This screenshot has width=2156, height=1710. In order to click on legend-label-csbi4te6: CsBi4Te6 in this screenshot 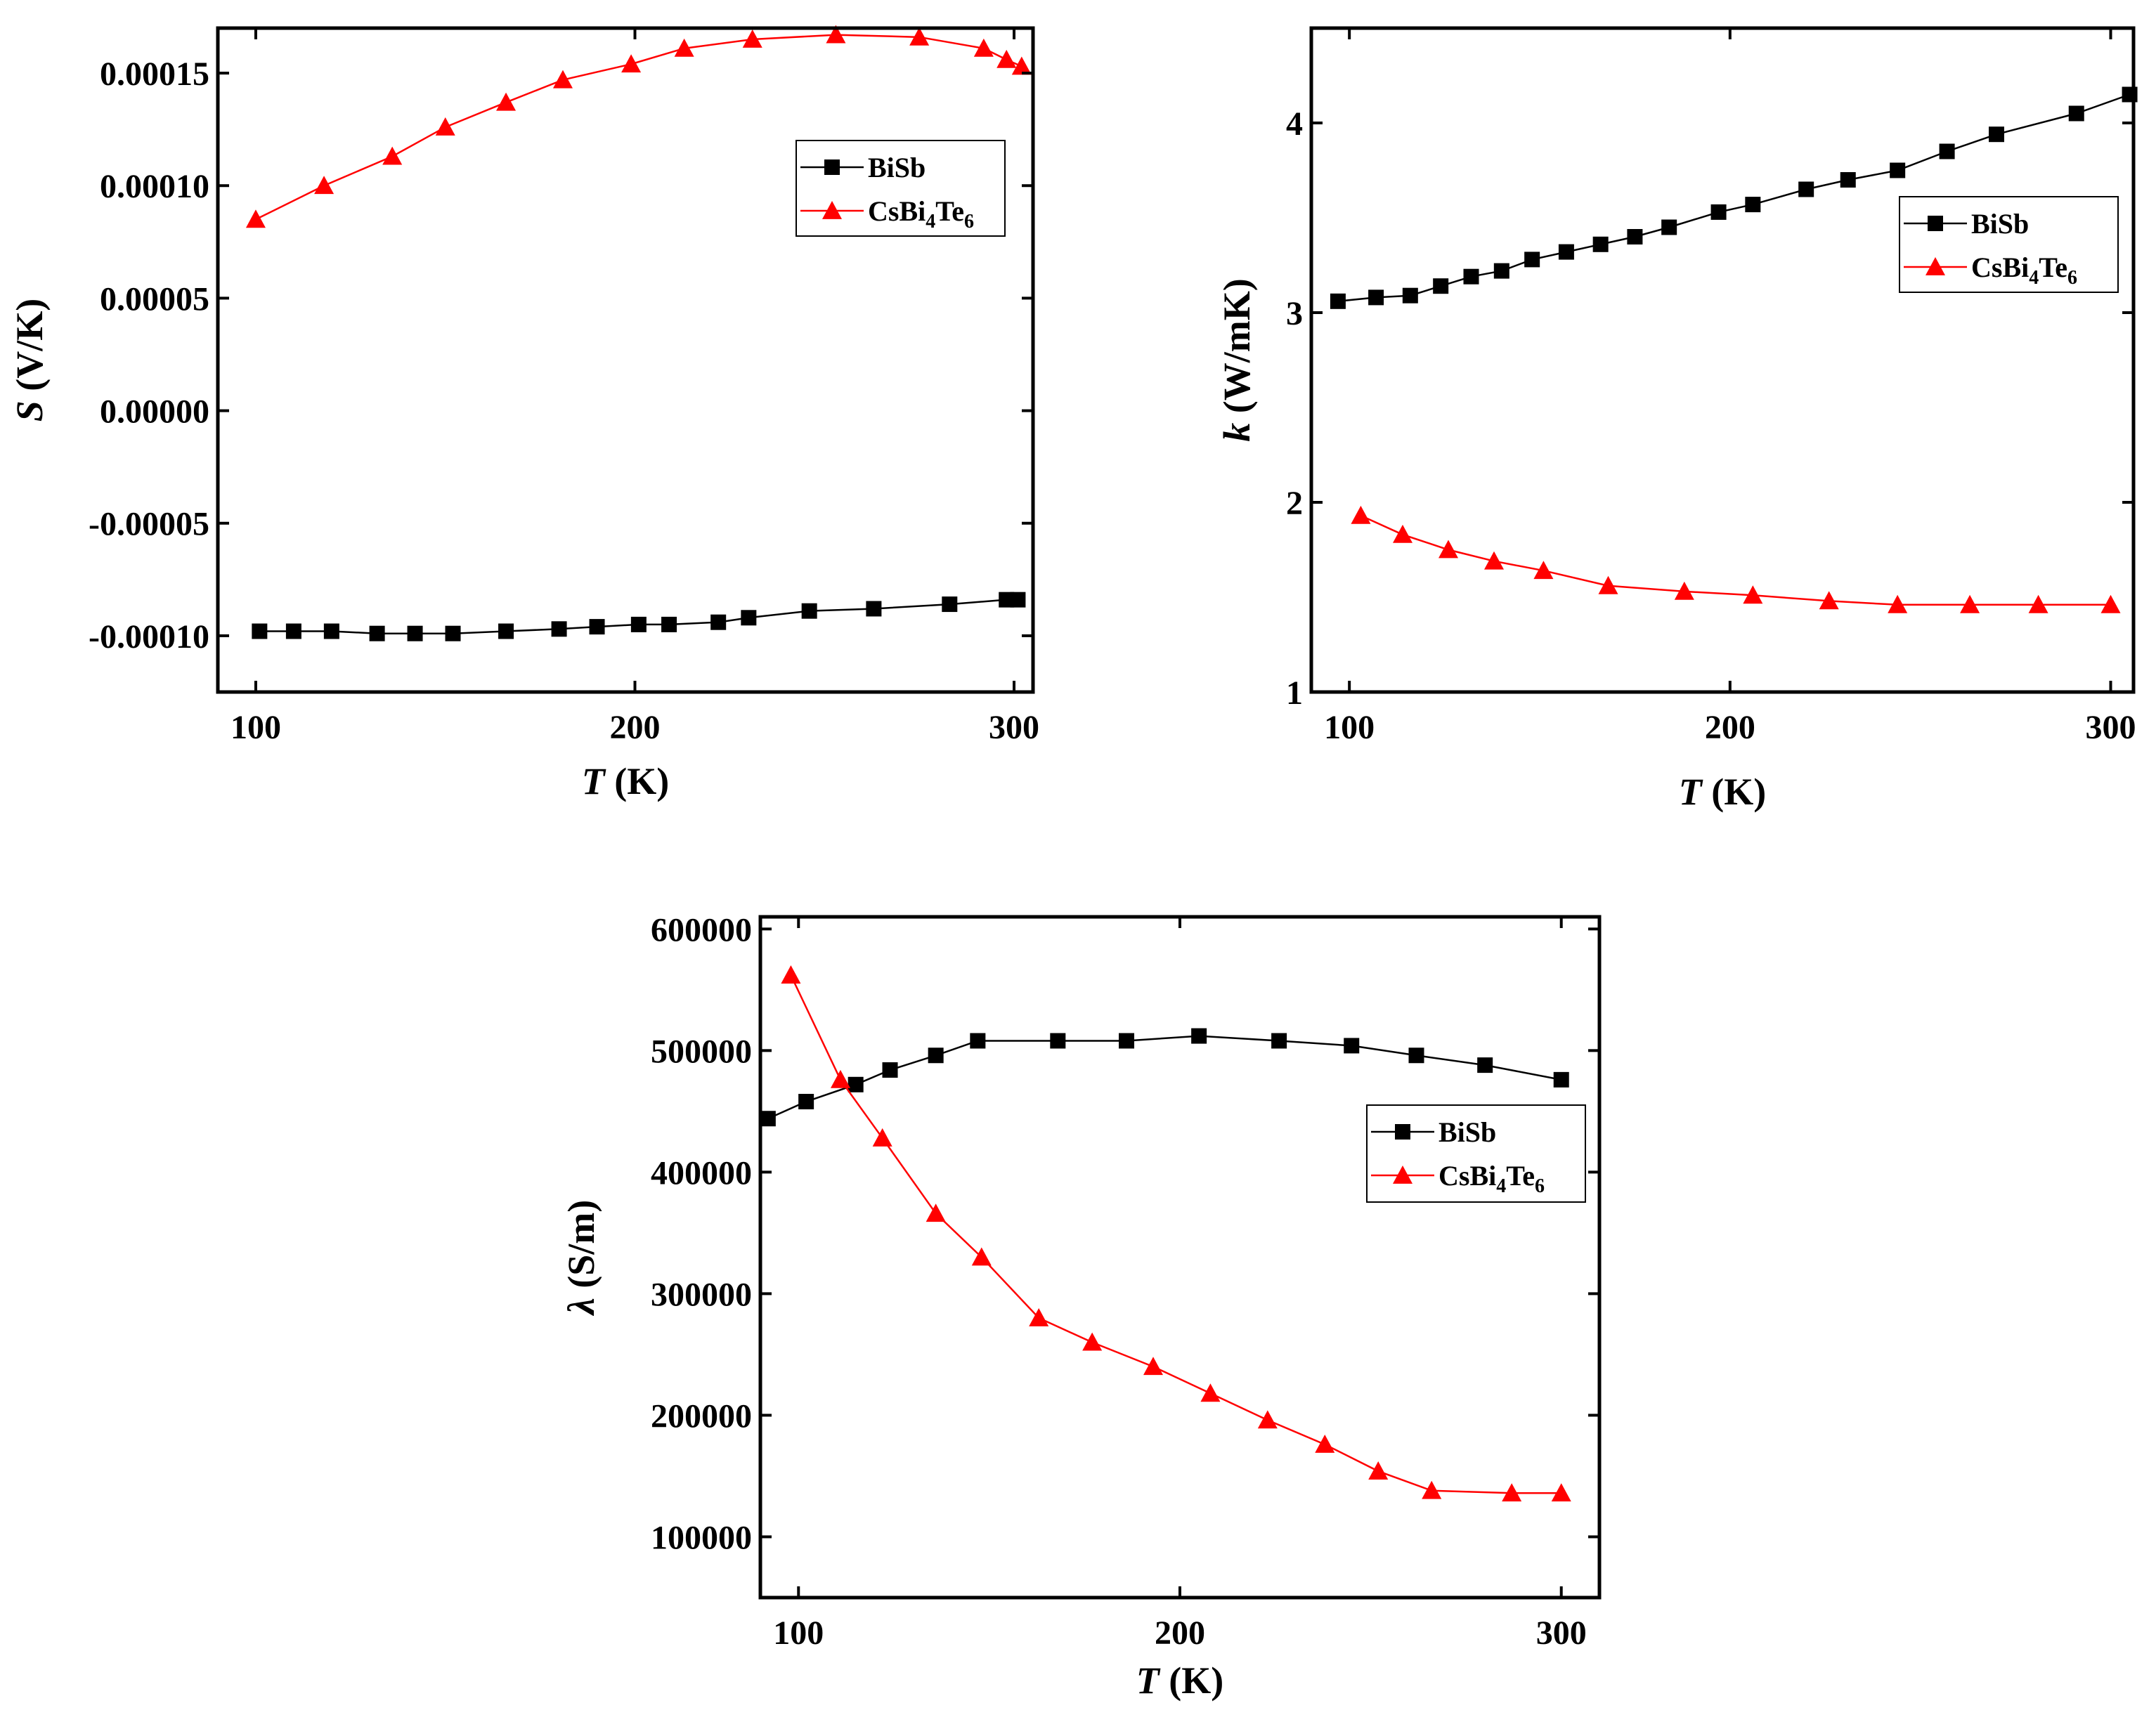, I will do `click(1492, 1178)`.